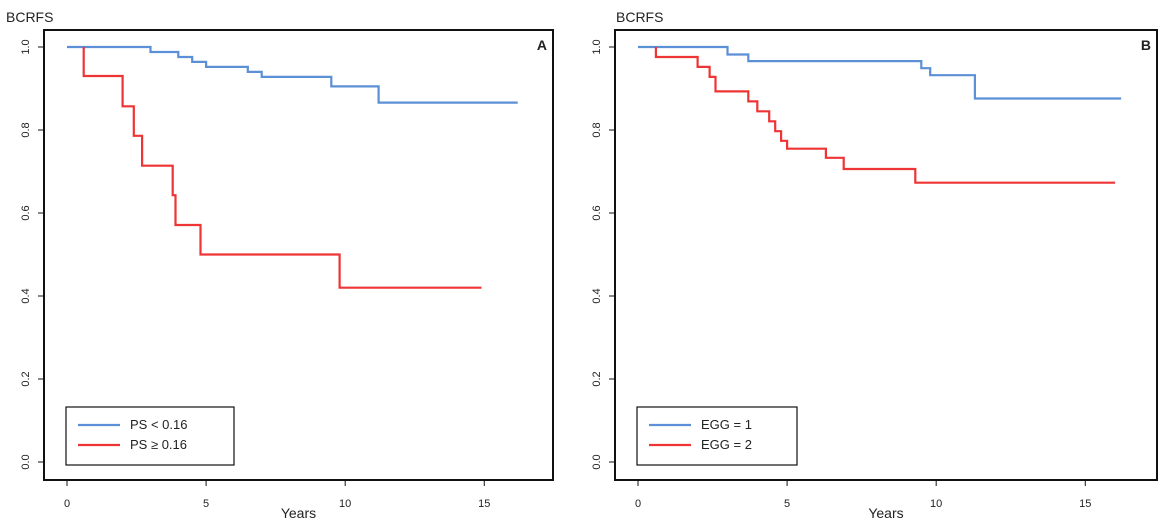 This screenshot has height=530, width=1161. What do you see at coordinates (542, 45) in the screenshot?
I see `panel-label: A` at bounding box center [542, 45].